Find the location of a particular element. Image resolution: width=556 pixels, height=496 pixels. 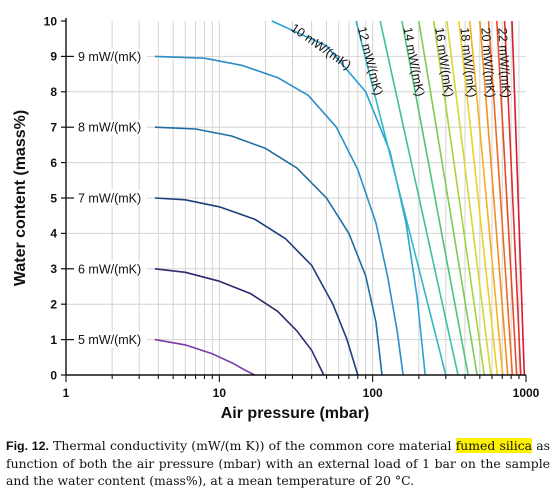

y-tick-label: 6 is located at coordinates (53, 163).